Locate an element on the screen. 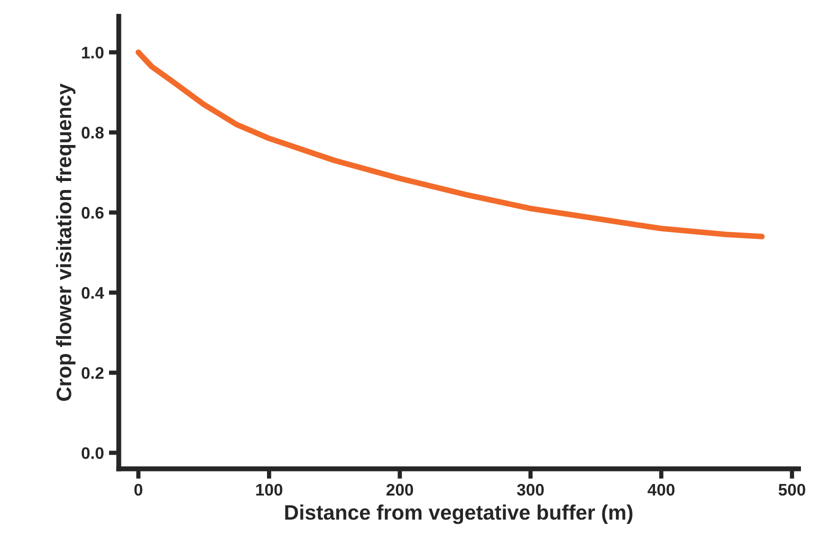 Image resolution: width=819 pixels, height=542 pixels. x-axis-title: Distance from vegetative buffer (m) is located at coordinates (458, 514).